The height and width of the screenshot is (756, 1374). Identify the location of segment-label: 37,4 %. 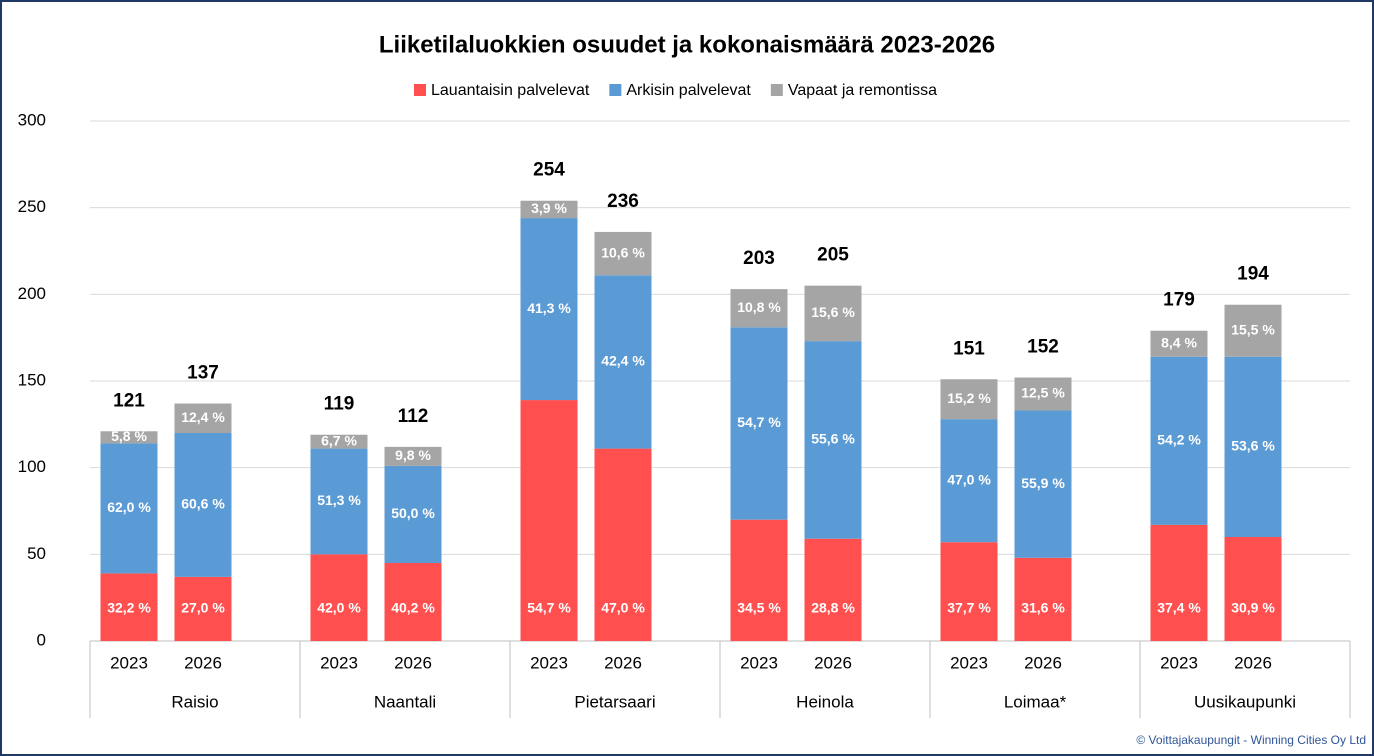
(1179, 608).